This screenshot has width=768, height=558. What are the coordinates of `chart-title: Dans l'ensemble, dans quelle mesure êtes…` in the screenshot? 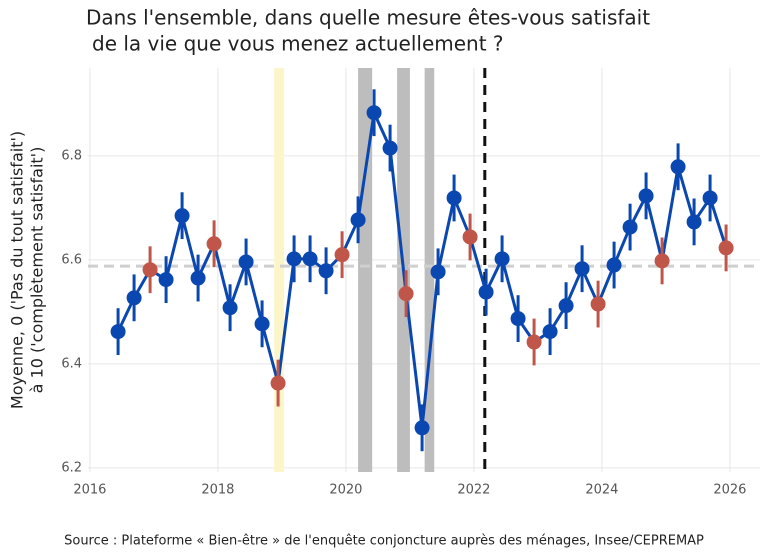 It's located at (368, 18).